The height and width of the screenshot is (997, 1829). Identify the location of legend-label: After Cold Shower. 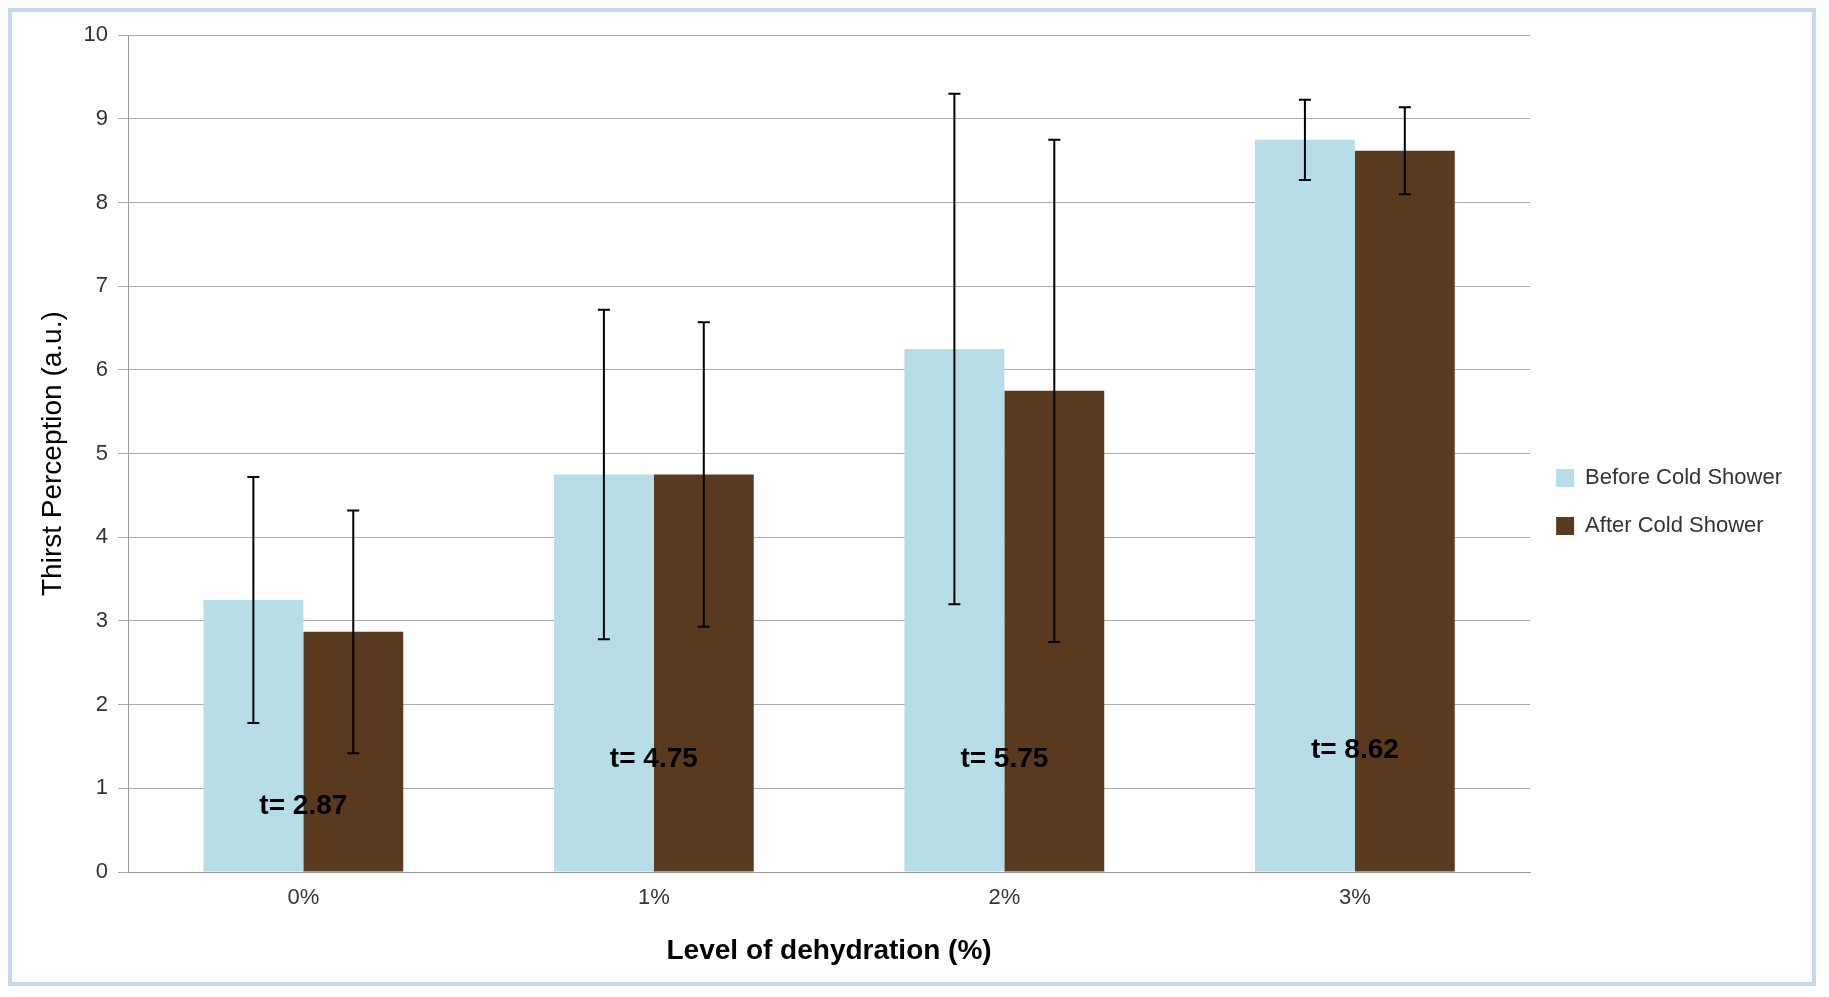
(1674, 525).